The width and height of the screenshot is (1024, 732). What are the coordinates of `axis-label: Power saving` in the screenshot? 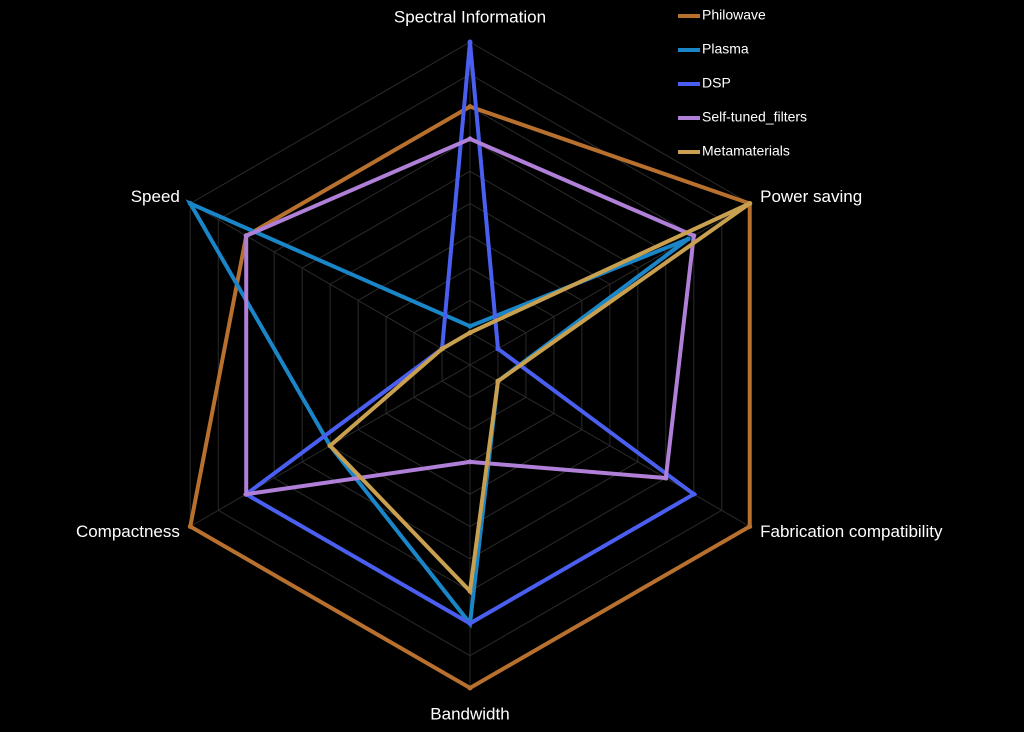 It's located at (811, 196).